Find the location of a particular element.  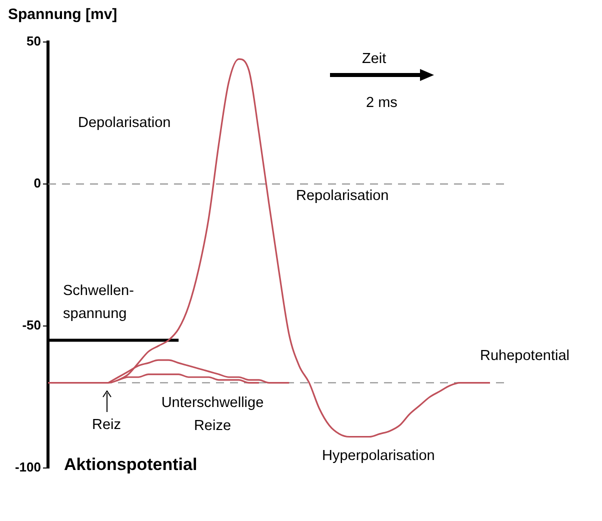

annotation: Zeit is located at coordinates (374, 59).